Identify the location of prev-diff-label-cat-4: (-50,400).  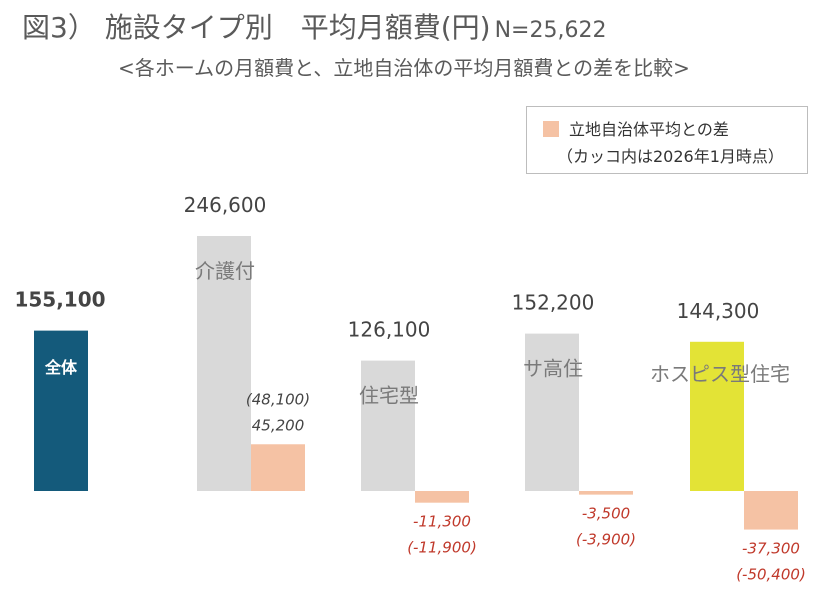
(771, 575).